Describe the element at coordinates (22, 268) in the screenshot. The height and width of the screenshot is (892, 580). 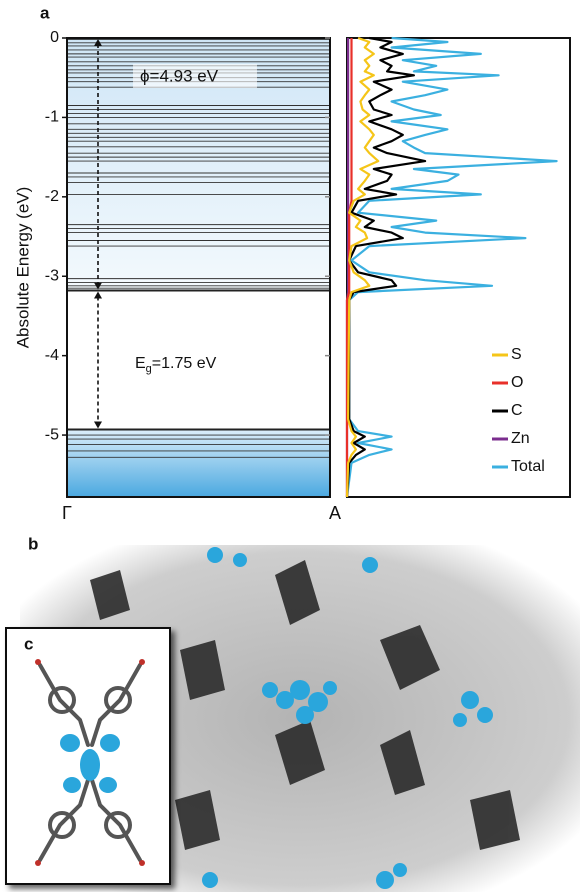
I see `y-axis-label: Absolute Energy (eV)` at that location.